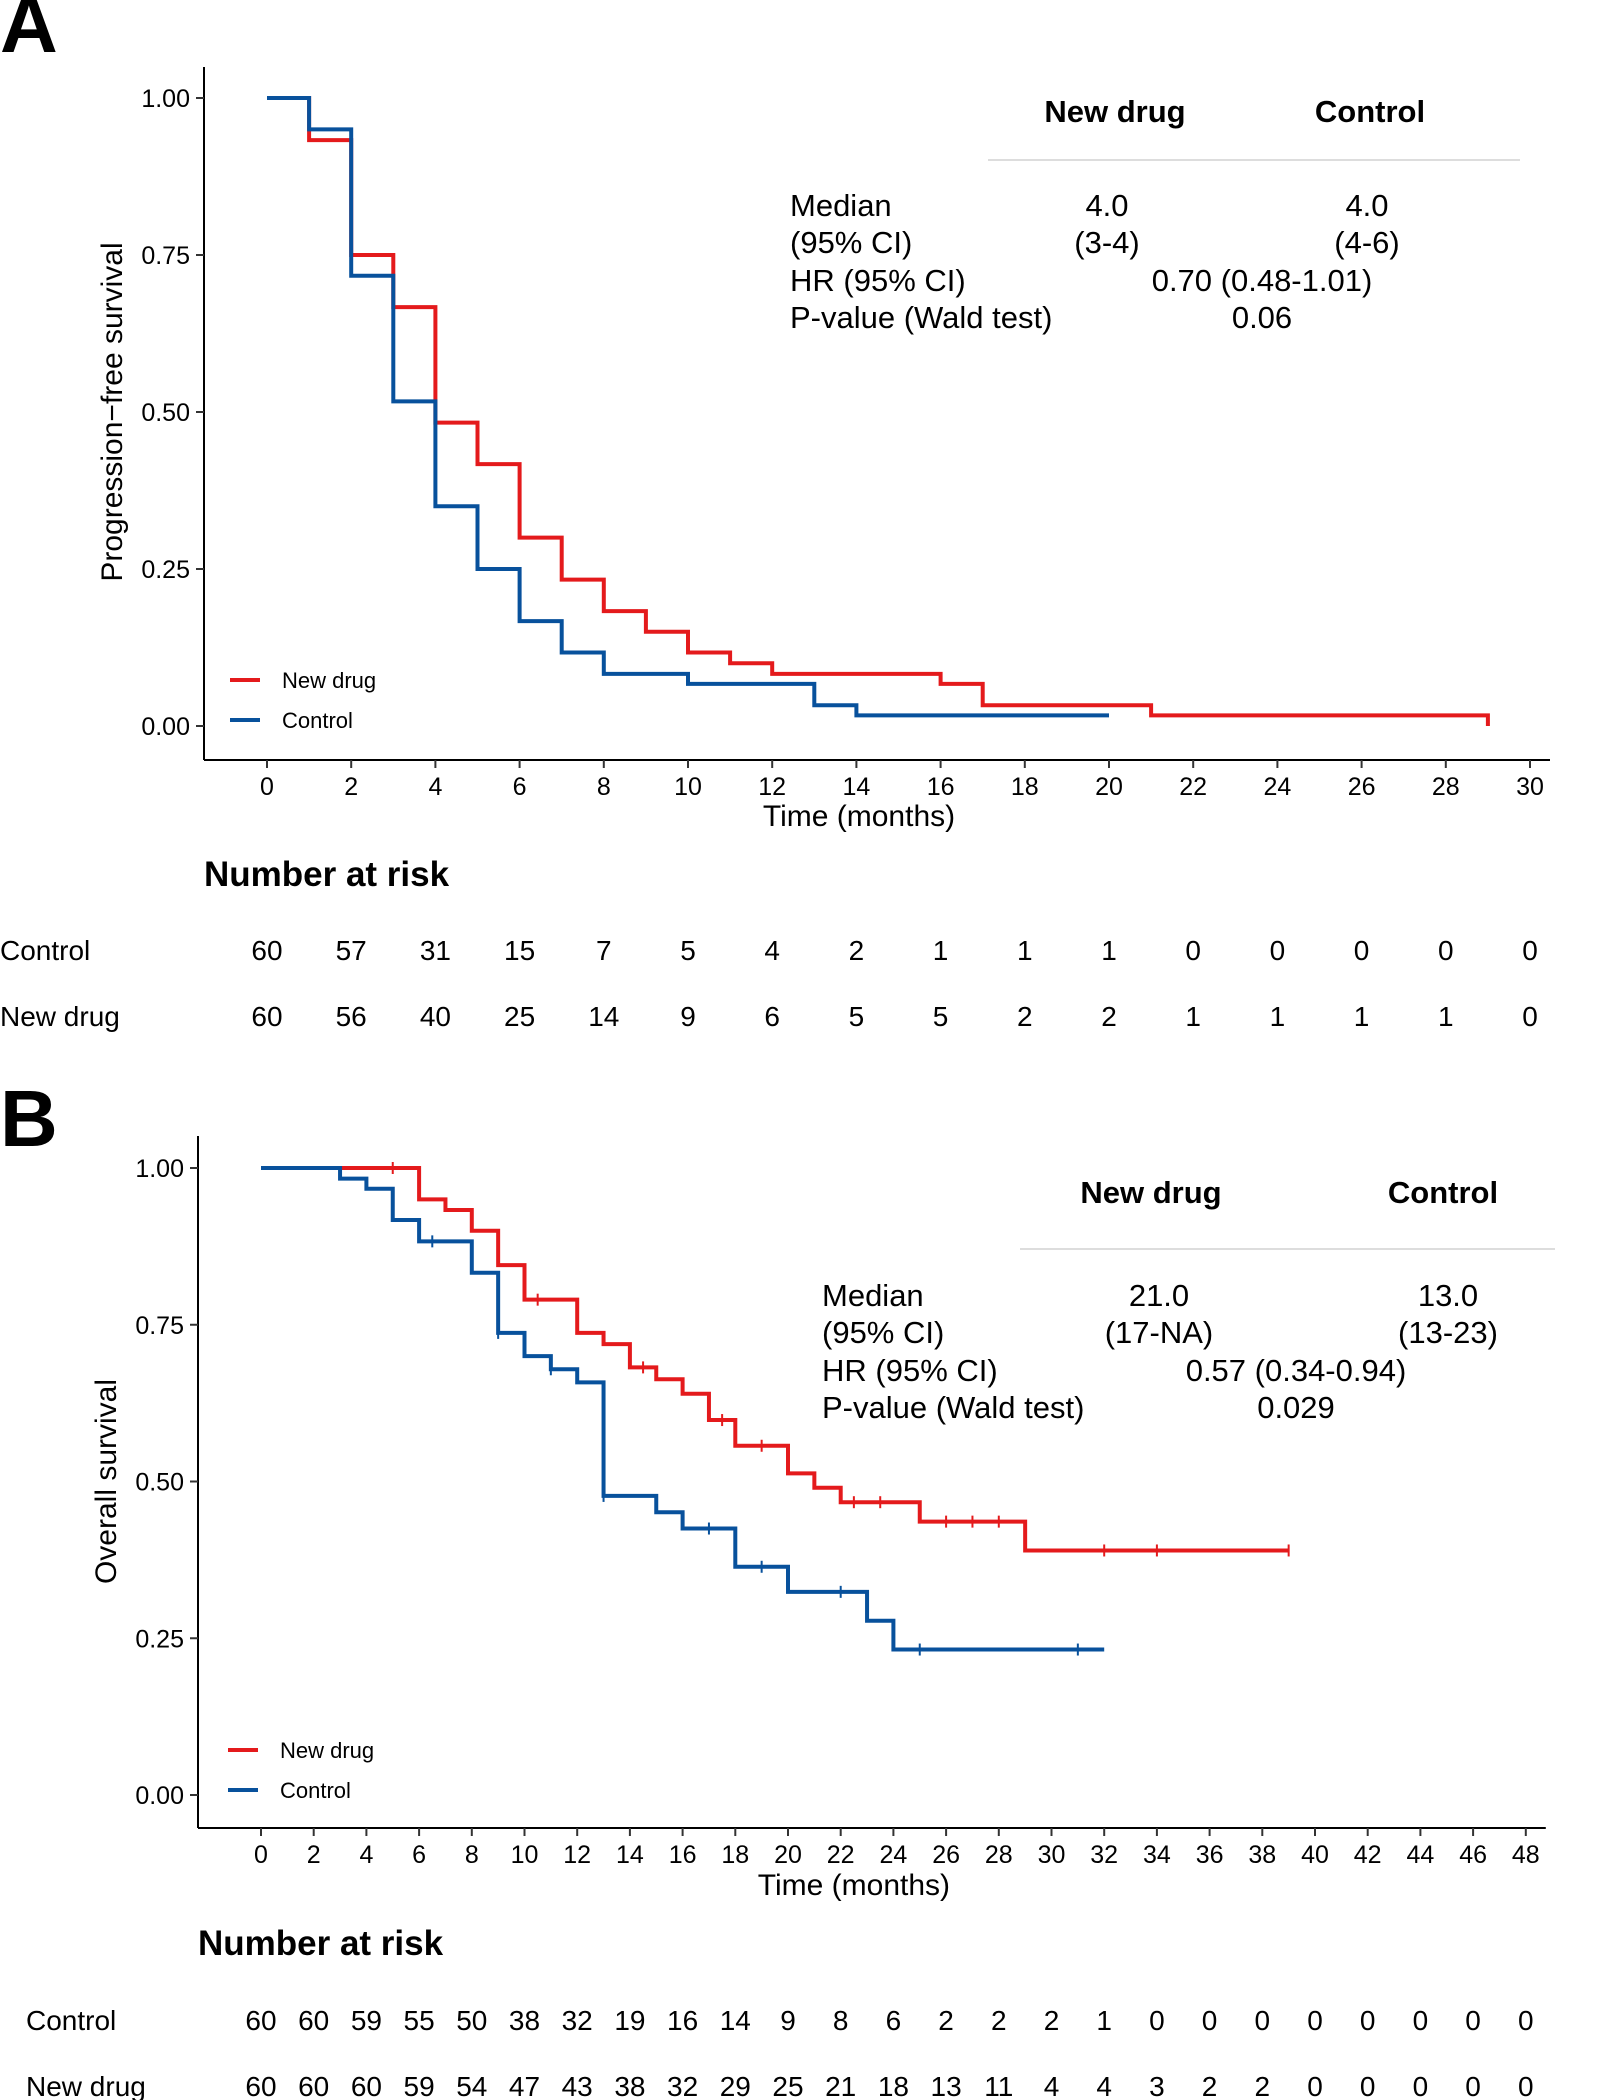  What do you see at coordinates (471, 2085) in the screenshot?
I see `risk-count: 54` at bounding box center [471, 2085].